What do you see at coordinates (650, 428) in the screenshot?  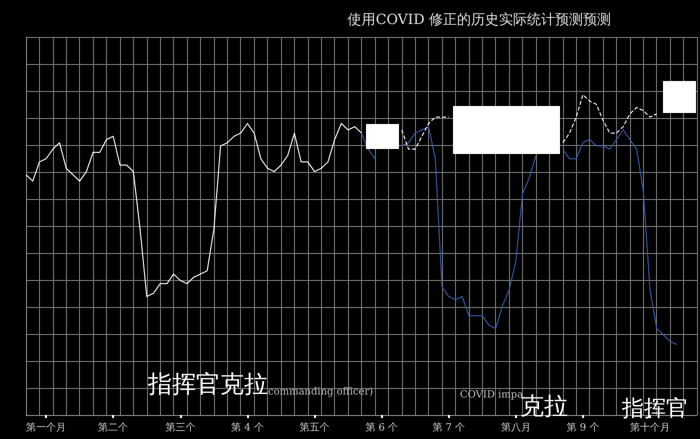 I see `x-tick-label: 第十个月` at bounding box center [650, 428].